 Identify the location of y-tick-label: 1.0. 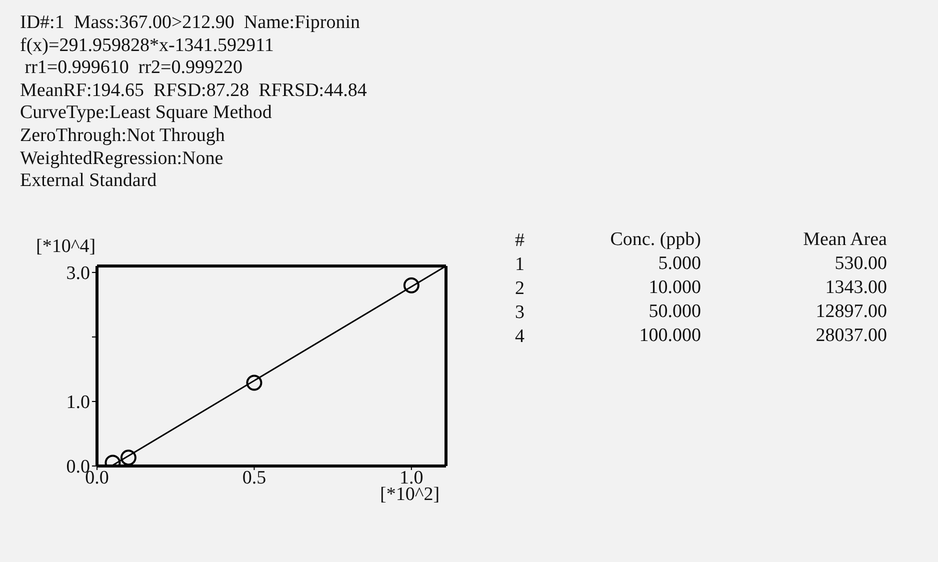
(78, 403).